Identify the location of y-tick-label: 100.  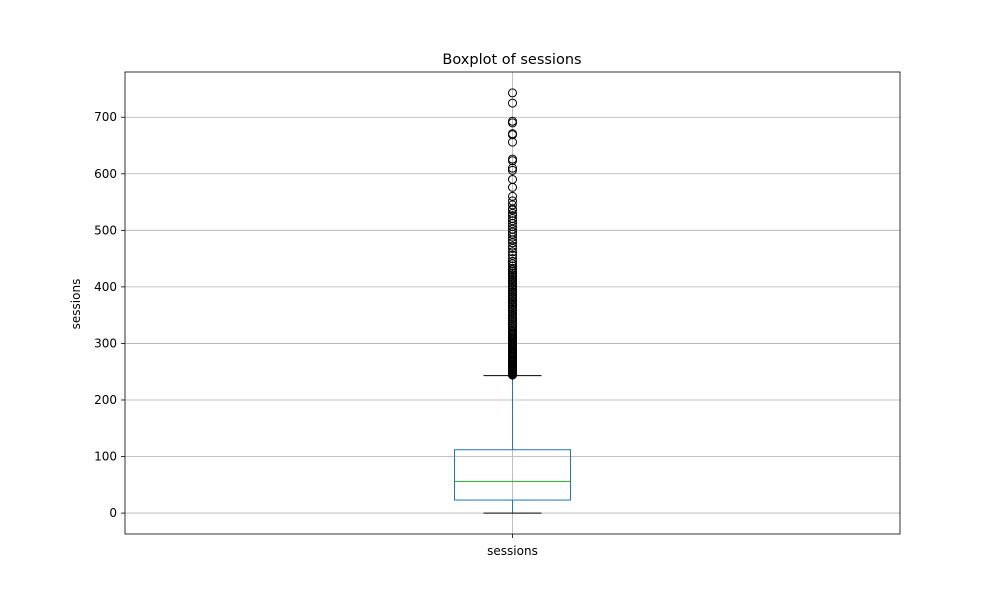
(105, 457).